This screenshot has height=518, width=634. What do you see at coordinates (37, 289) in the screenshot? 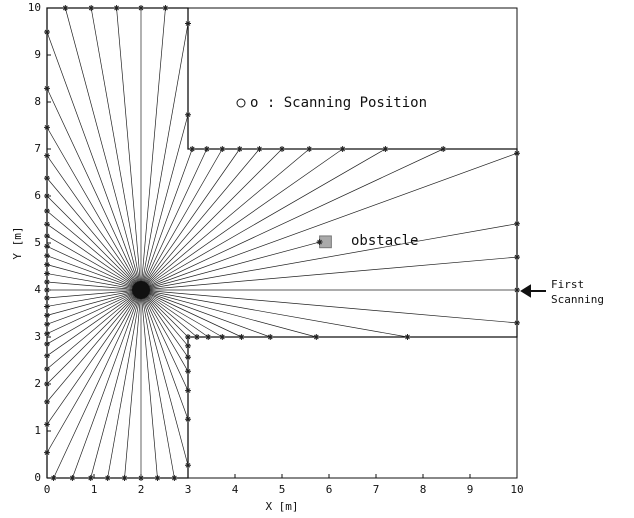
I see `y-tick-label: 4` at bounding box center [37, 289].